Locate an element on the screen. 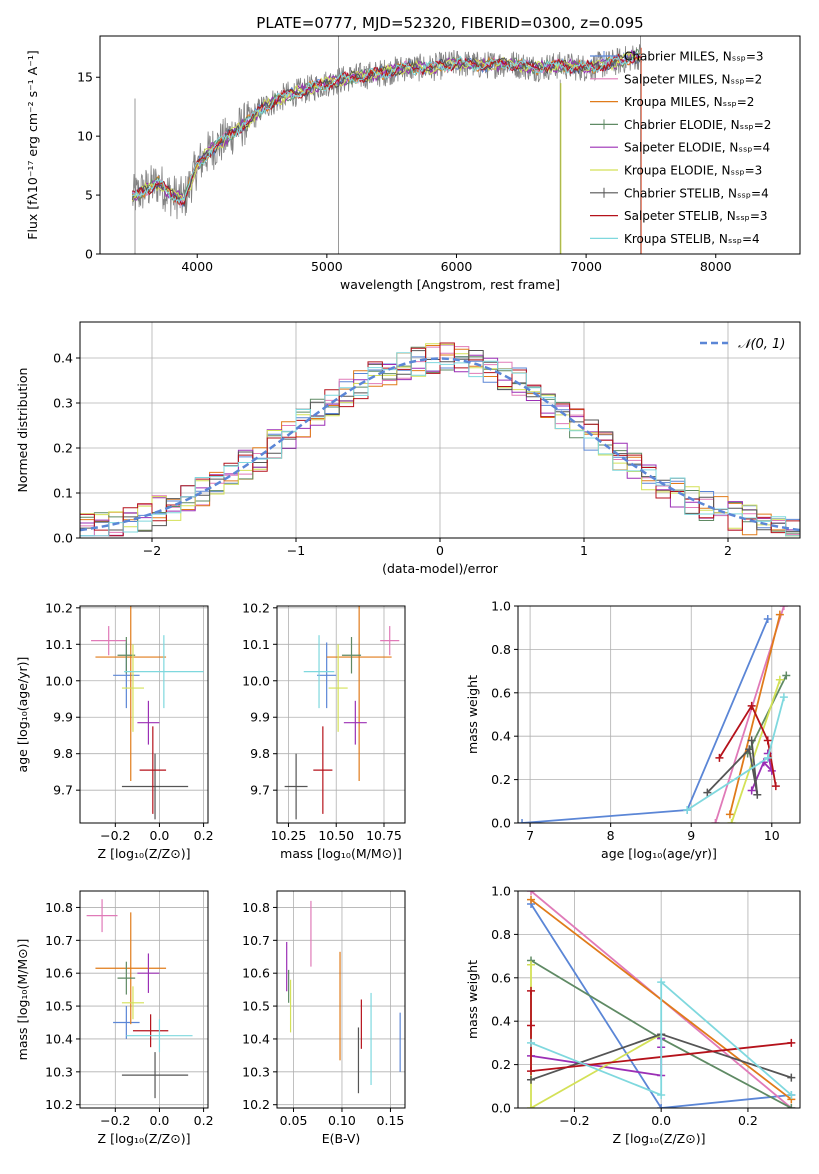 The height and width of the screenshot is (1174, 819). y-tick-label: 10 is located at coordinates (85, 136).